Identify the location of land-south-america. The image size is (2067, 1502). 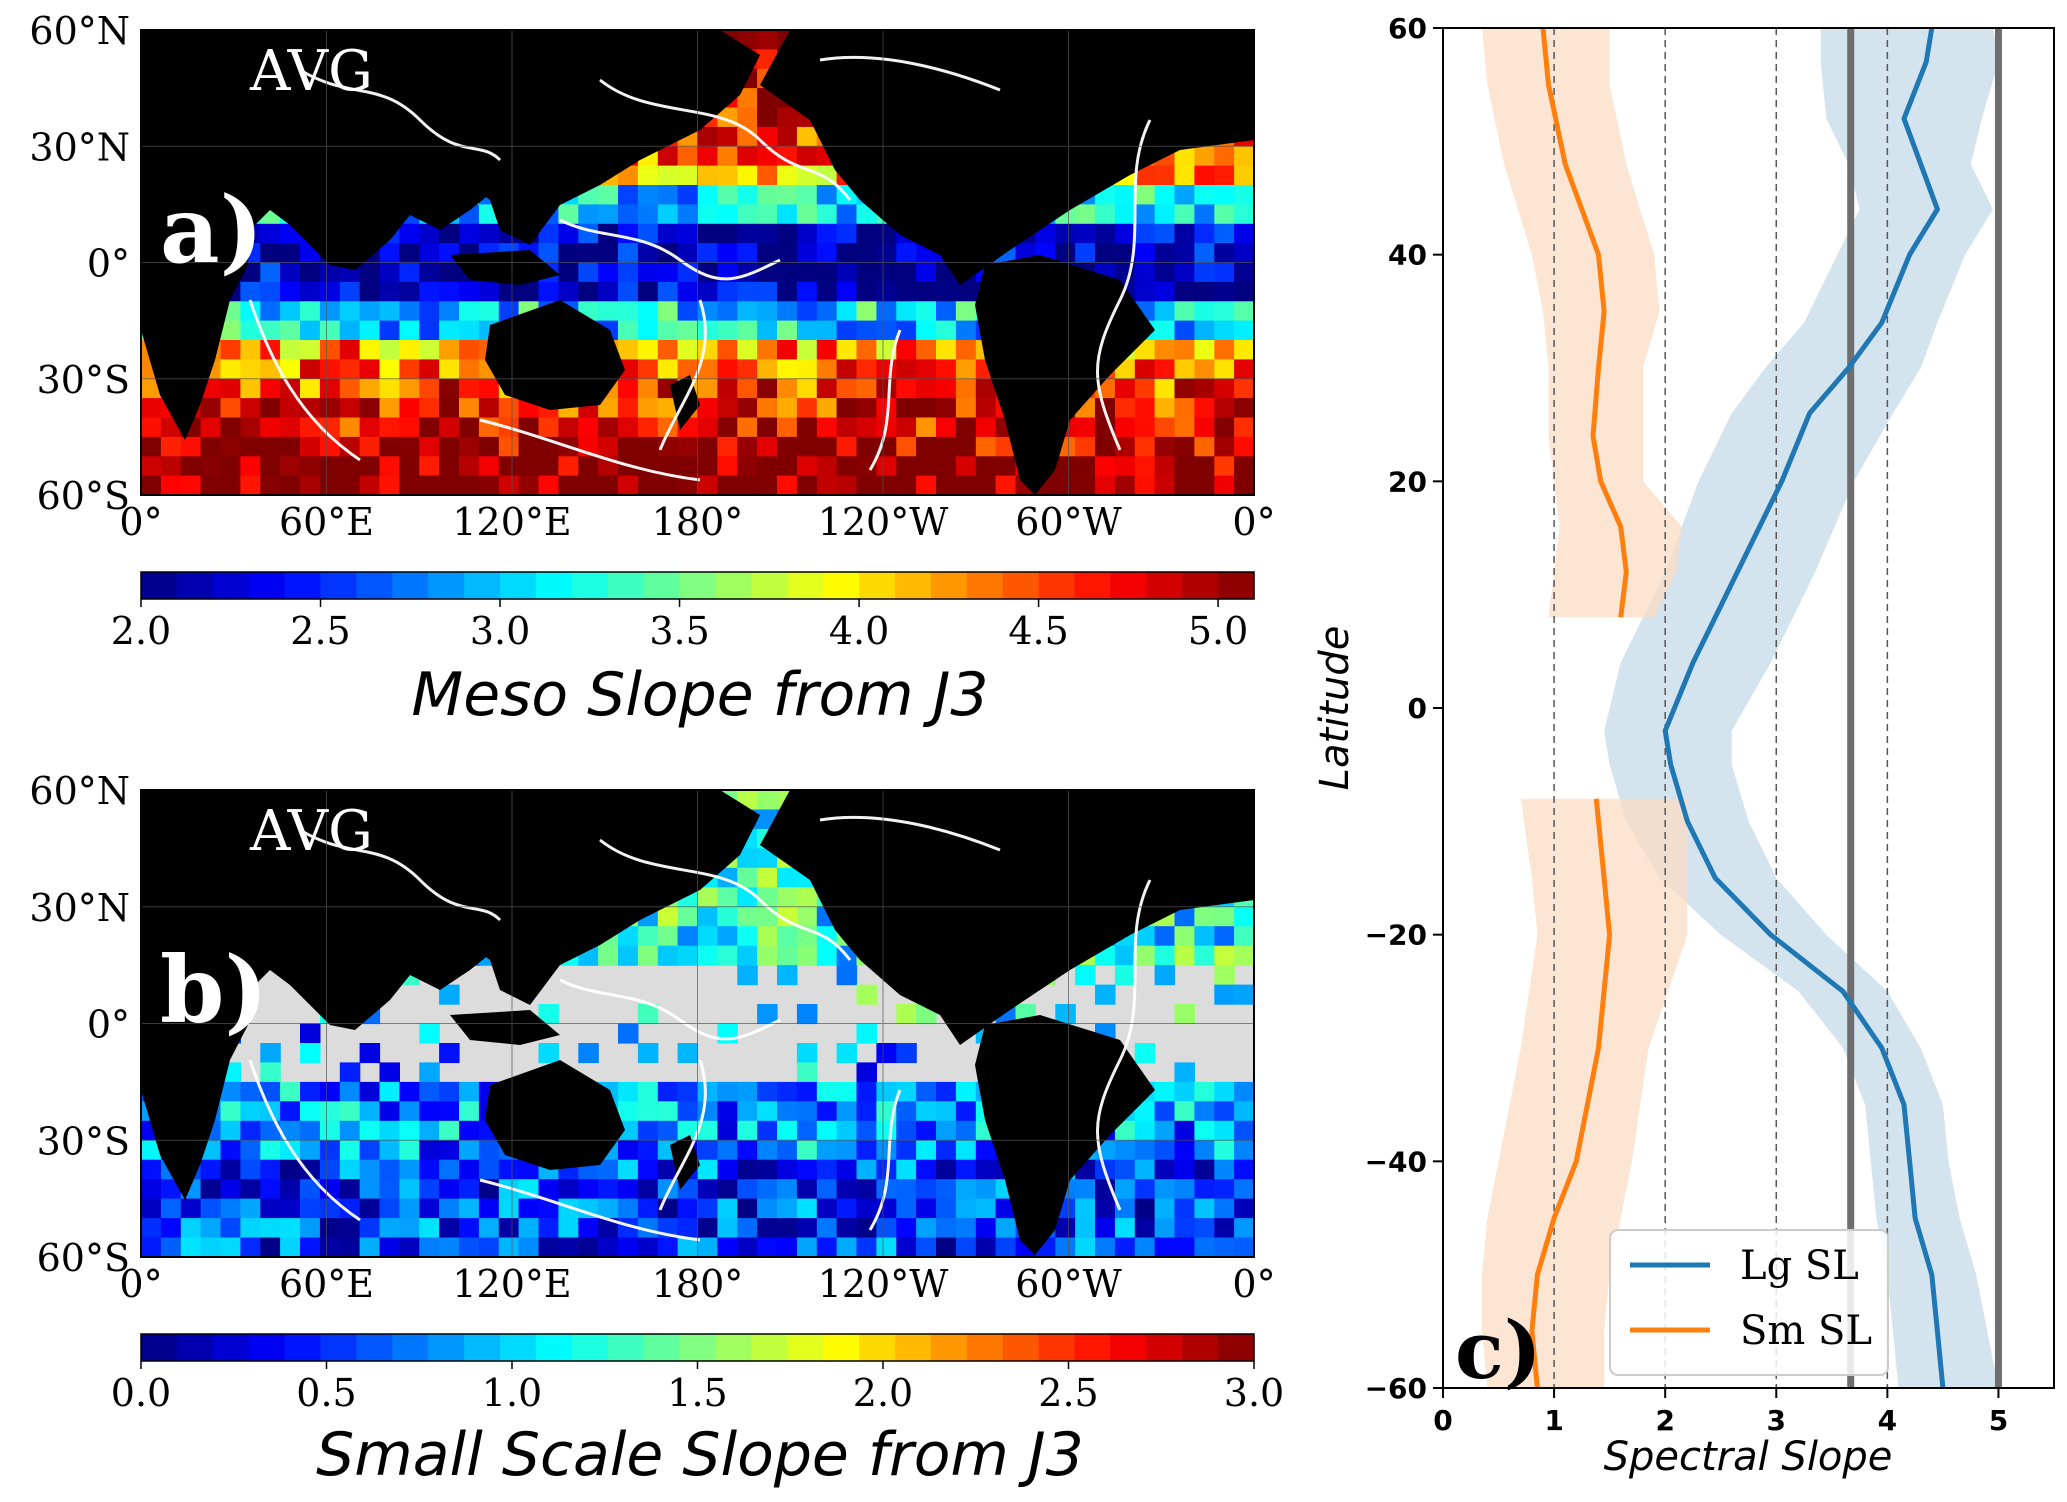
(1065, 375).